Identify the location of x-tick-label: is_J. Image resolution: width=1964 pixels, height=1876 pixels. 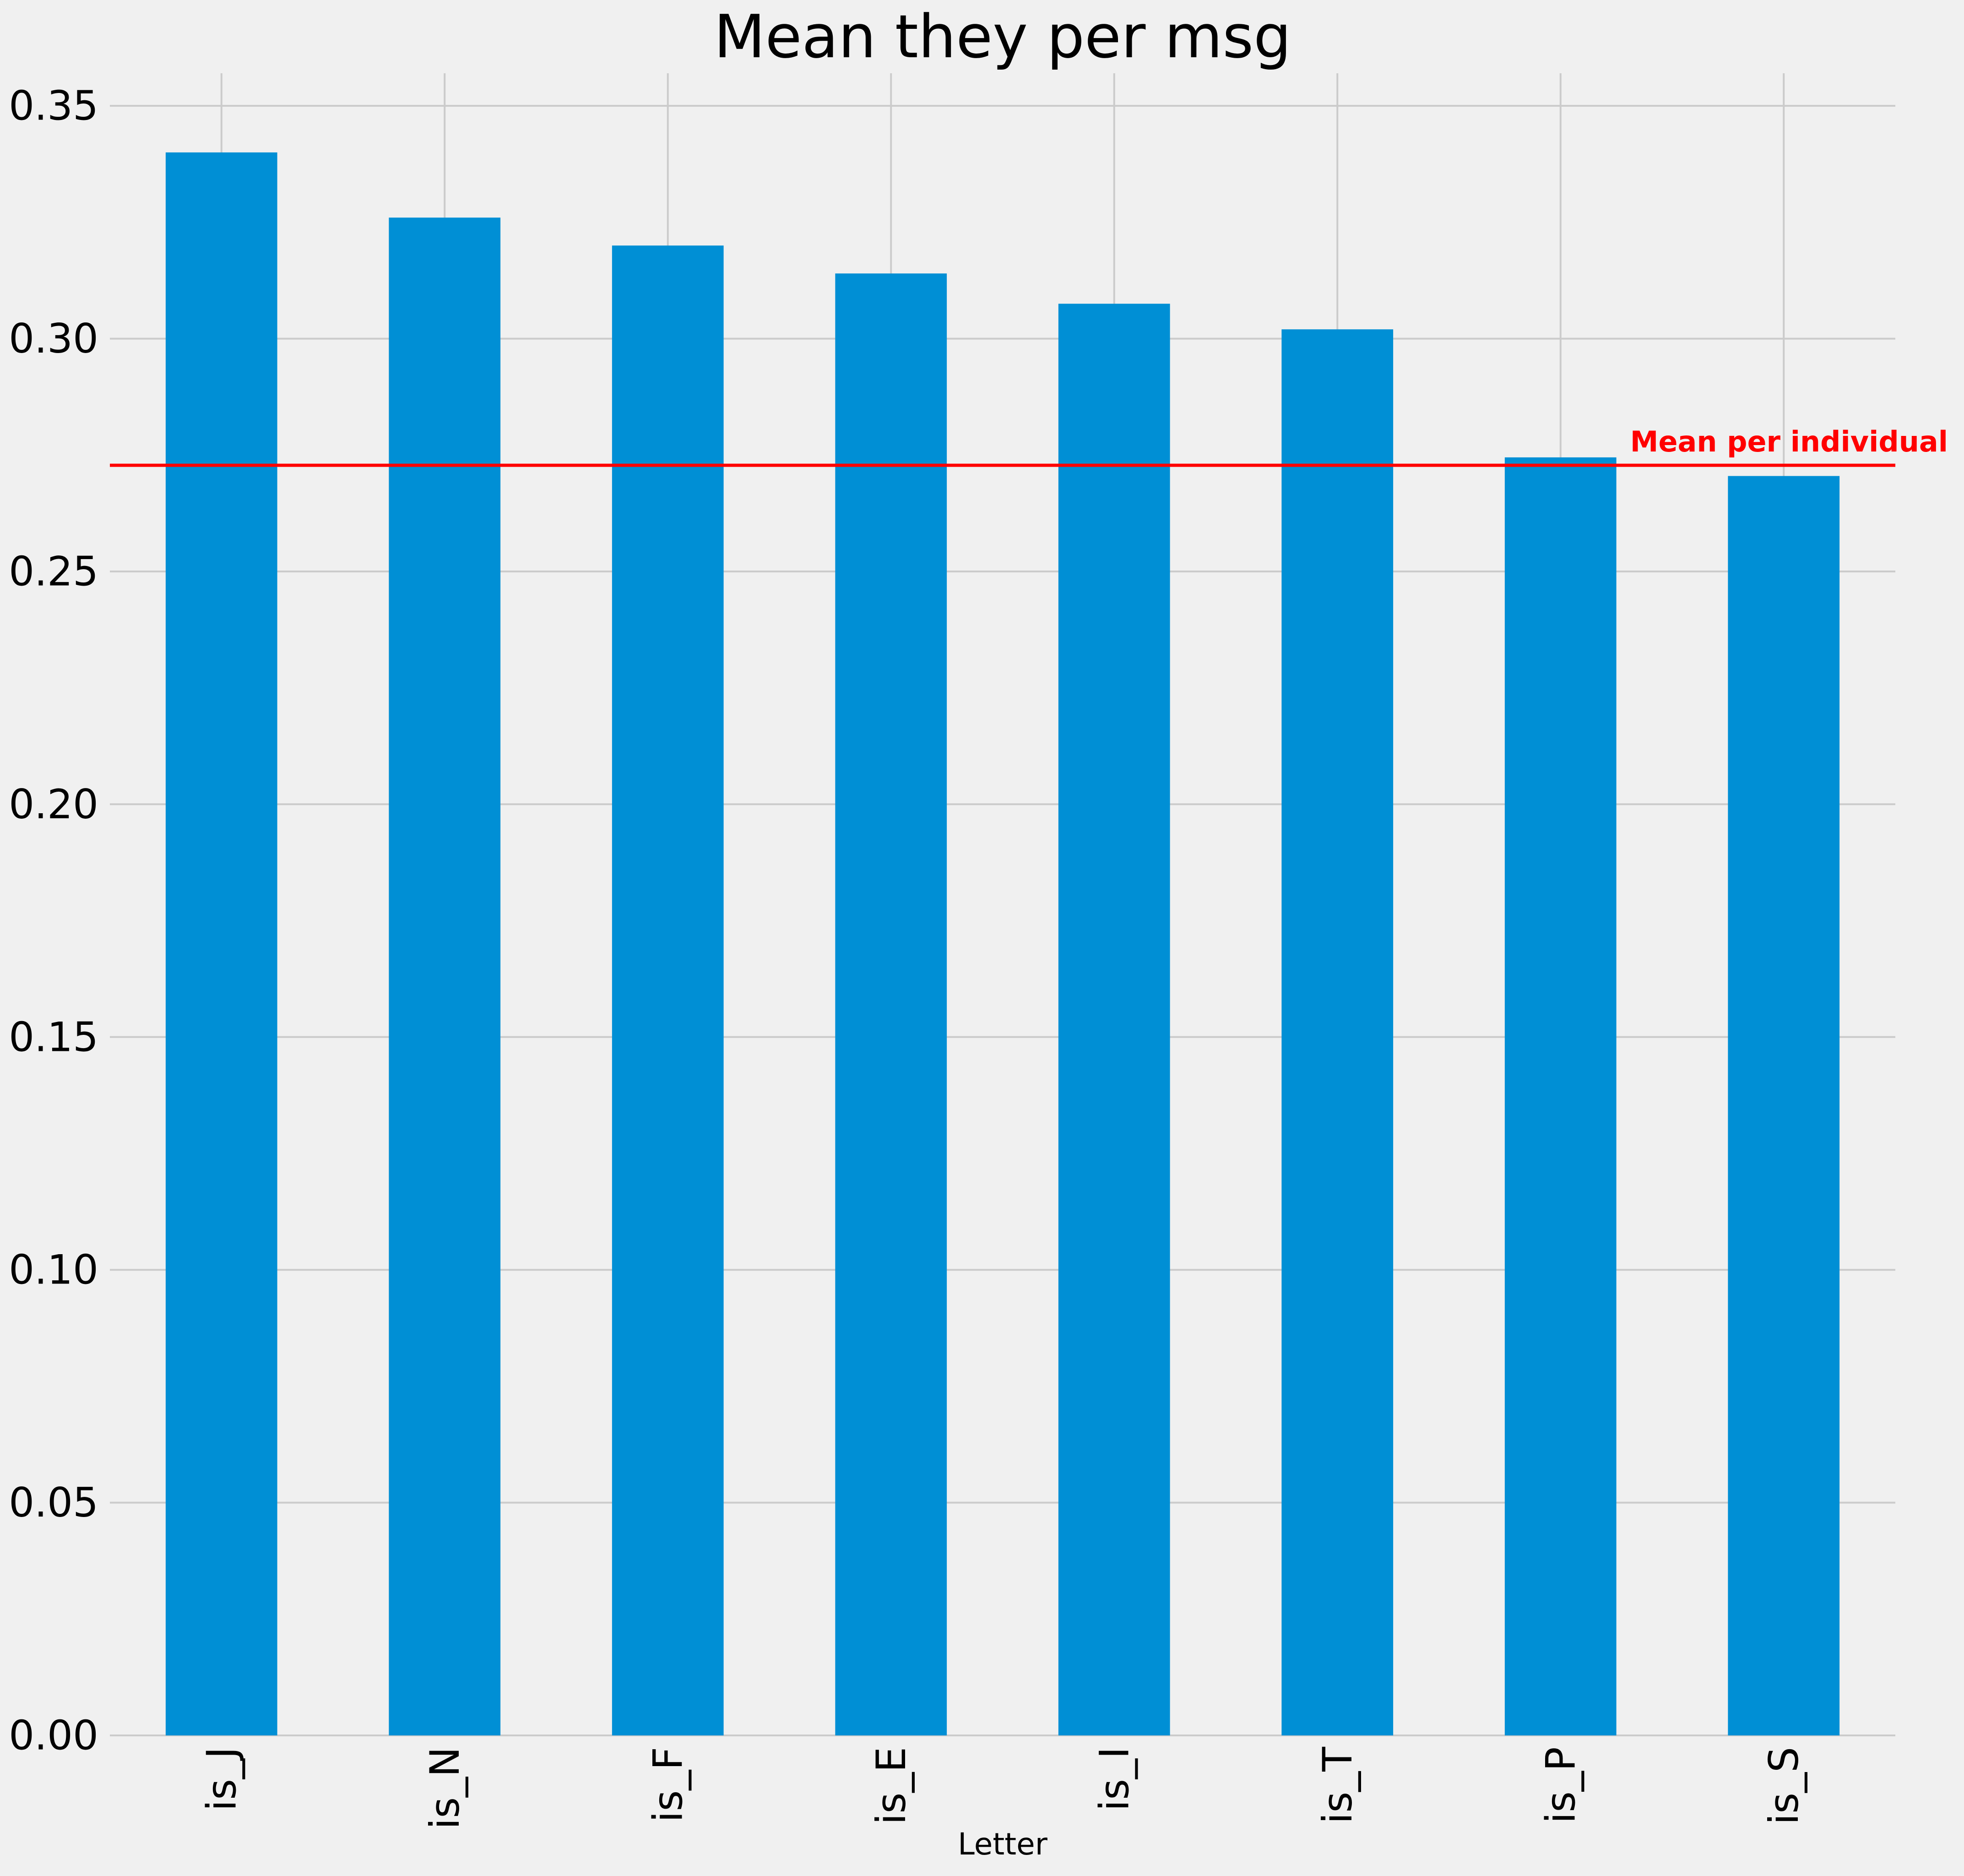
(222, 1779).